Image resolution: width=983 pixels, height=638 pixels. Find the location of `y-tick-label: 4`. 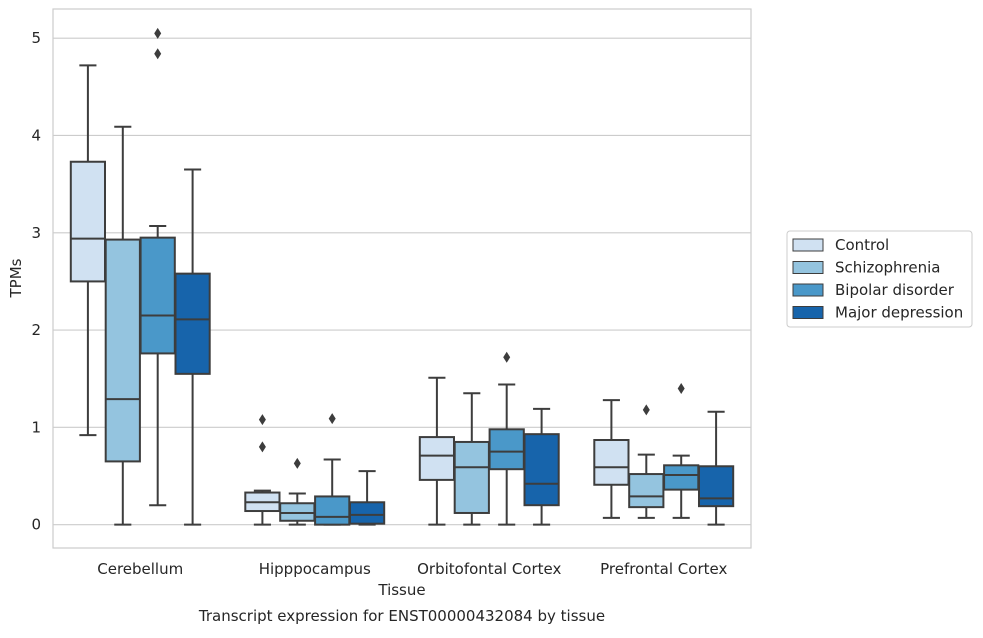

y-tick-label: 4 is located at coordinates (36, 135).